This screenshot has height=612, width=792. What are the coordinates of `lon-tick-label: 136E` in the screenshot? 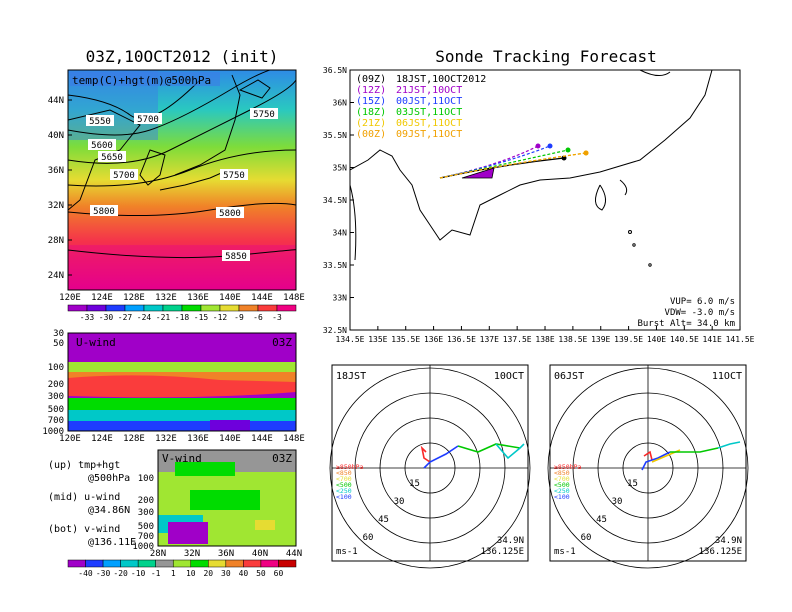 It's located at (433, 339).